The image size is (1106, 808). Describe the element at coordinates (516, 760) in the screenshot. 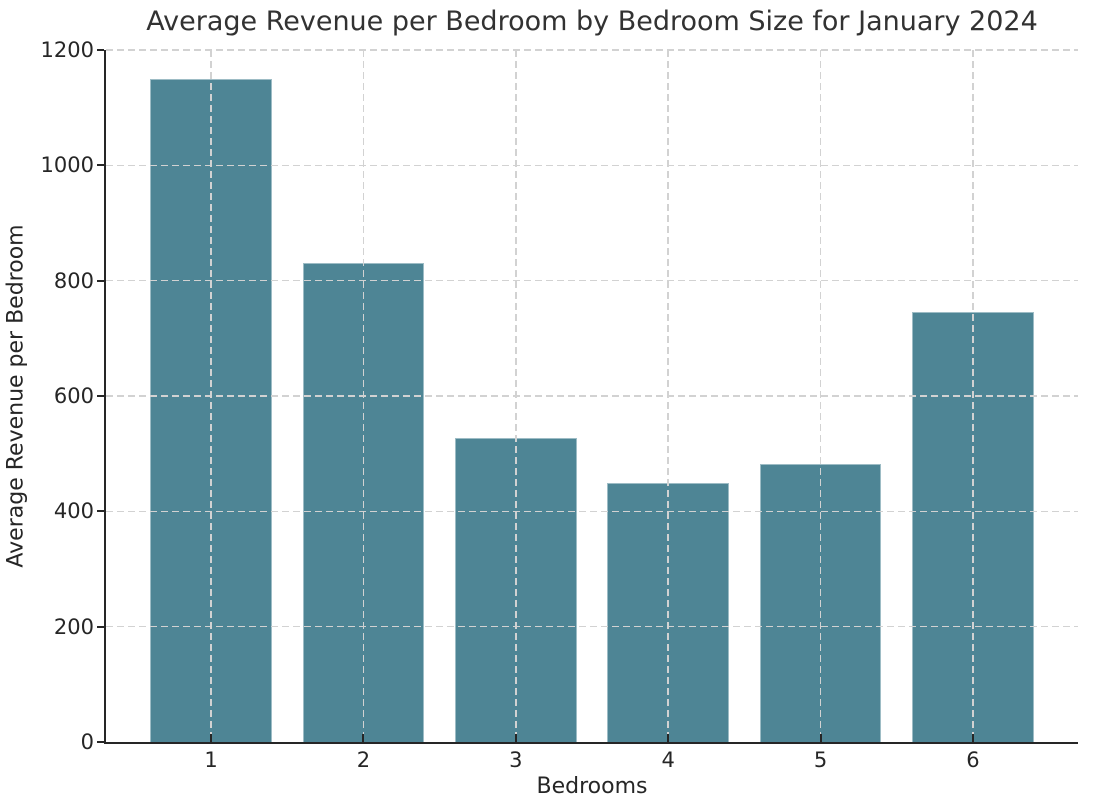

I see `x-tick-label: 3` at that location.